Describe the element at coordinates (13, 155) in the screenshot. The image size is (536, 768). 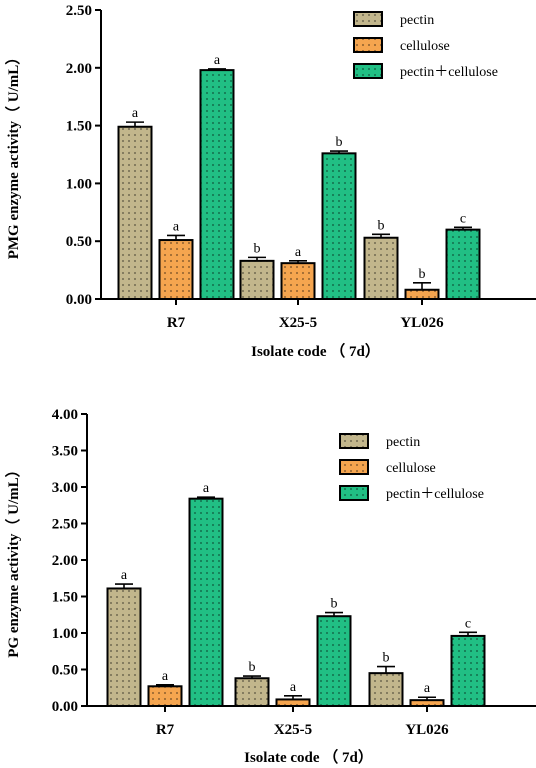
I see `y-axis-title: PMG enzyme activity（ U/mL）` at that location.